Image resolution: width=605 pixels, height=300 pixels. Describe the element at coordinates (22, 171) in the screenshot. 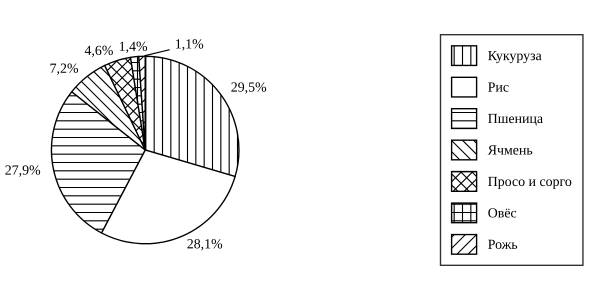

I see `data-label: 27,9%` at that location.